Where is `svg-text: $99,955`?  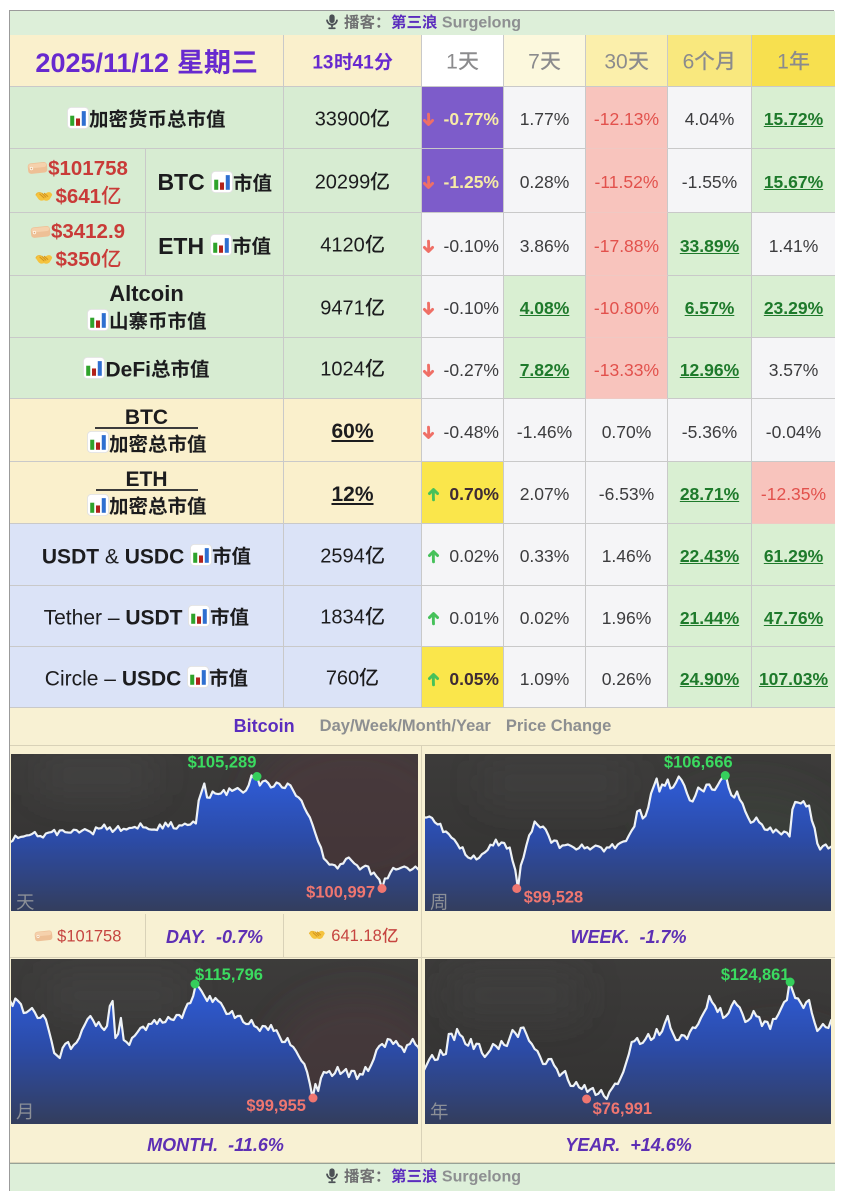 svg-text: $99,955 is located at coordinates (276, 1106).